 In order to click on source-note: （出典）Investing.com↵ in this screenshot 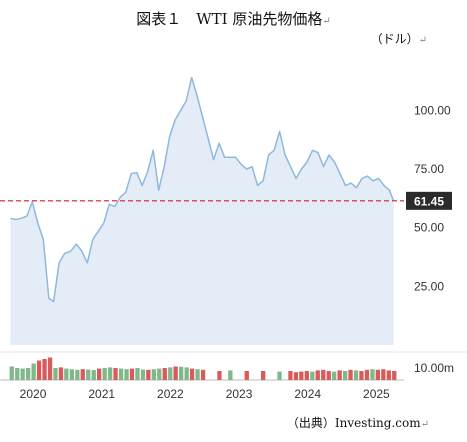, I will do `click(357, 423)`.